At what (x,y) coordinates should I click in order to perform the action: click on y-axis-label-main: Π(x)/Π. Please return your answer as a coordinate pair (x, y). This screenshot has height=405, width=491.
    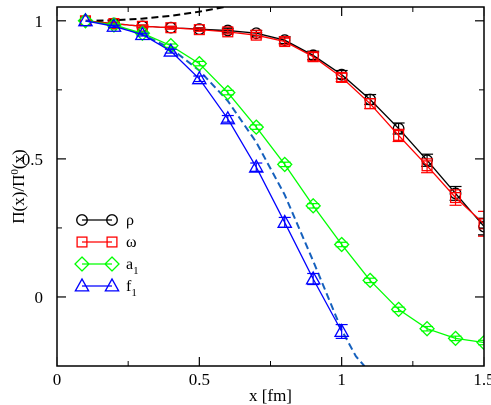
    Looking at the image, I should click on (18, 199).